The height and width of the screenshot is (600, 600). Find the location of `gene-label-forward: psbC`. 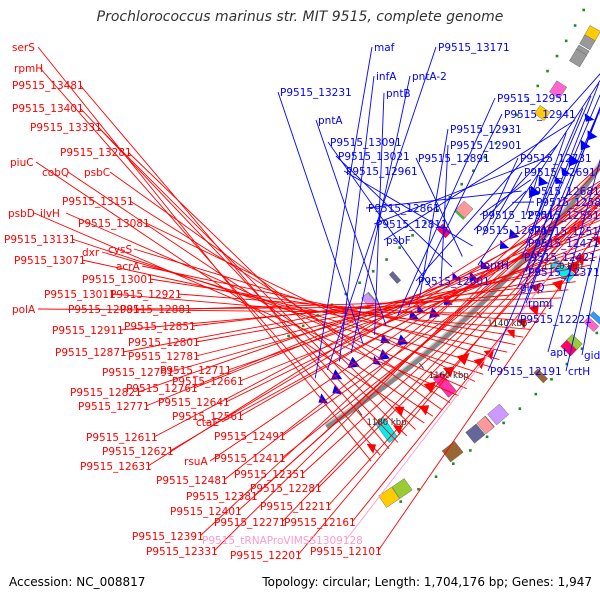

gene-label-forward: psbC is located at coordinates (97, 173).